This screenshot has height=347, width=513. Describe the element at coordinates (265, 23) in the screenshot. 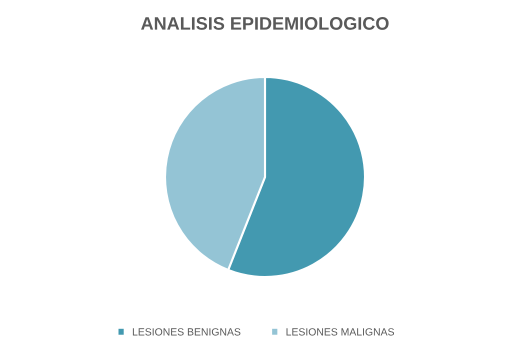

I see `chart-title: ANALISIS EPIDEMIOLOGICO` at that location.